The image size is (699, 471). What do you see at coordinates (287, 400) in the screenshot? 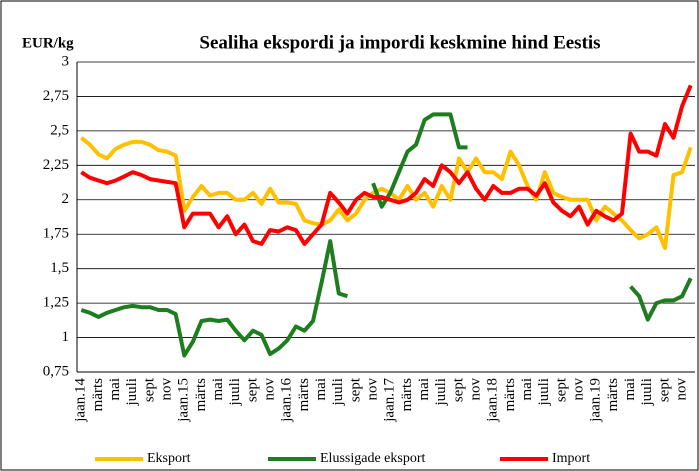
I see `x-tick-label: jaan.16` at bounding box center [287, 400].